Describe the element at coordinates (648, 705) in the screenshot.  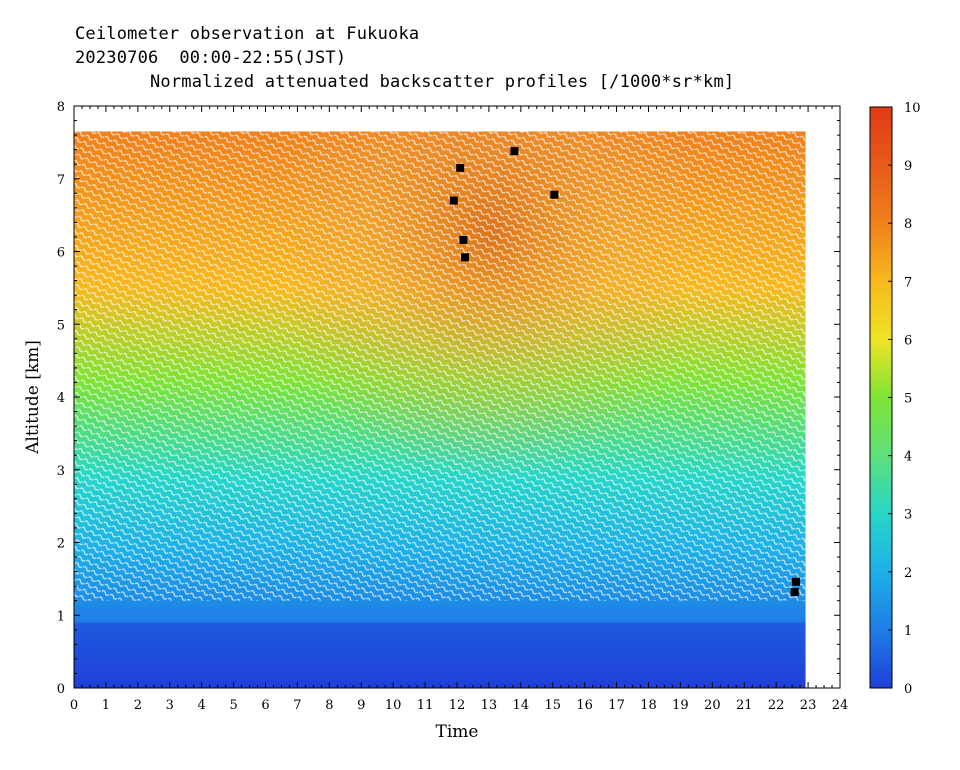
I see `x-tick-label: 18` at that location.